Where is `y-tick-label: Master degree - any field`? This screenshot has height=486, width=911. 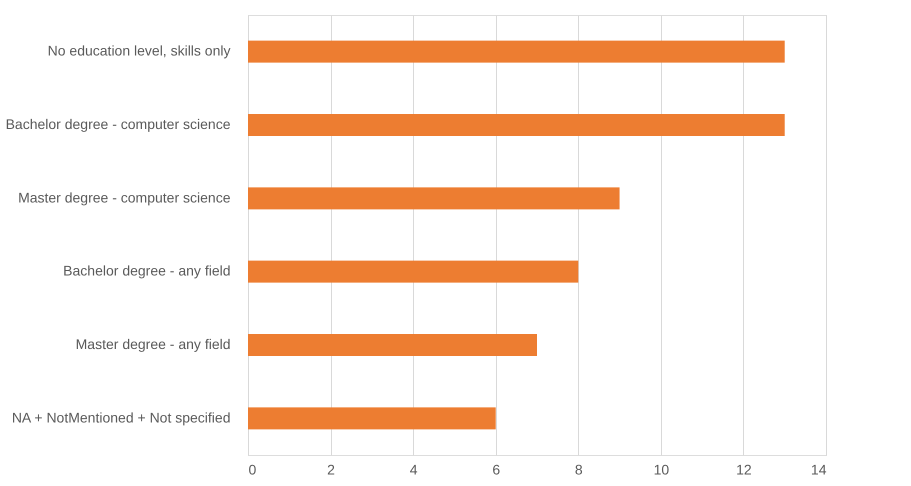
y-tick-label: Master degree - any field is located at coordinates (153, 344).